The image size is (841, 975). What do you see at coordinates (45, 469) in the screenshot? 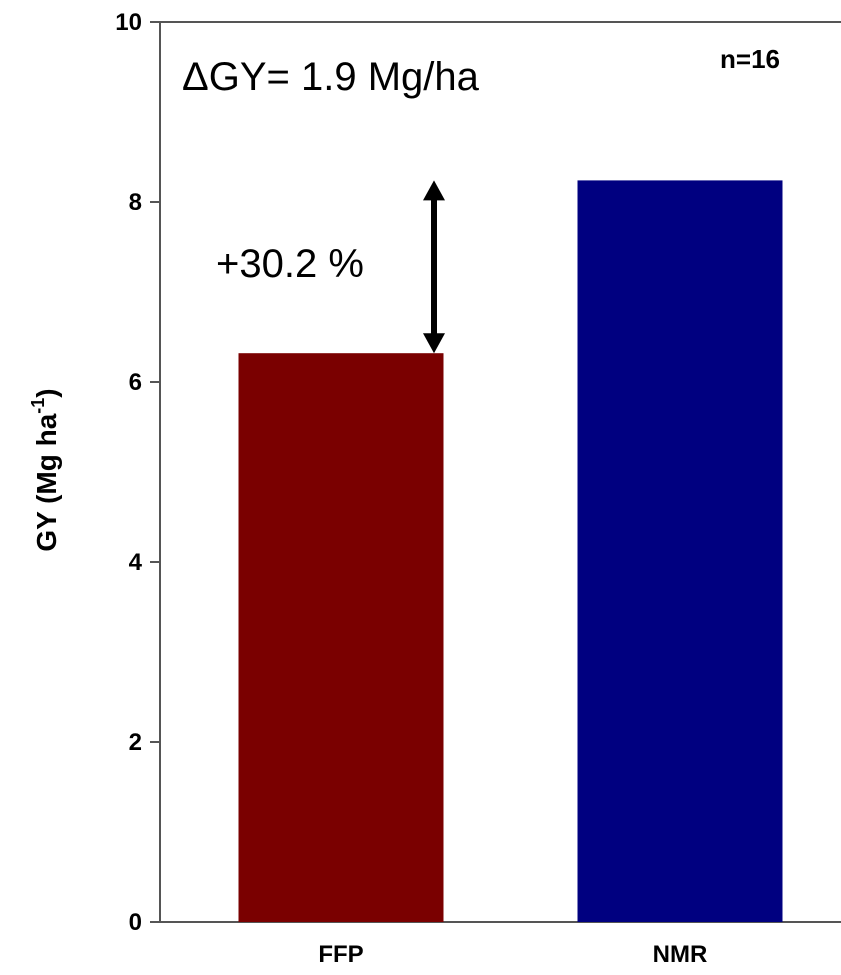
I see `y-axis-label: GY (Mg ha-1)` at bounding box center [45, 469].